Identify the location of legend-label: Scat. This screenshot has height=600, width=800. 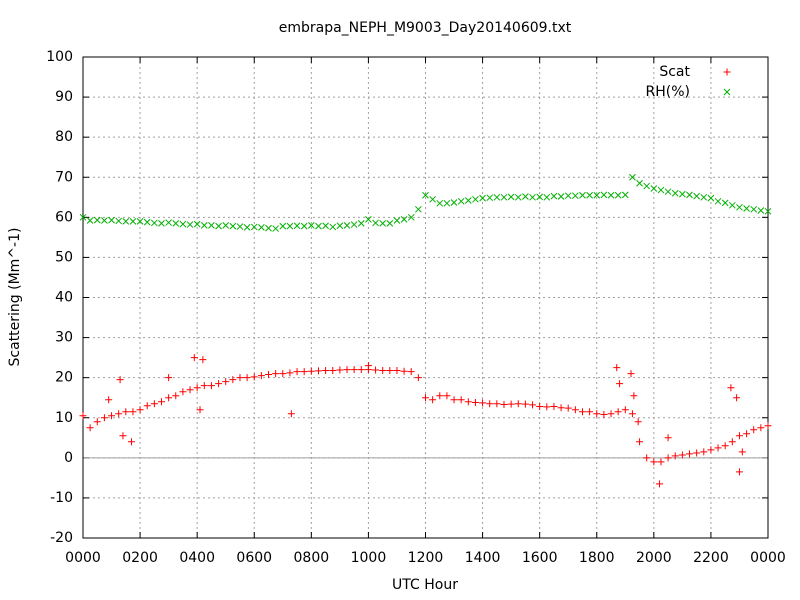
(674, 72).